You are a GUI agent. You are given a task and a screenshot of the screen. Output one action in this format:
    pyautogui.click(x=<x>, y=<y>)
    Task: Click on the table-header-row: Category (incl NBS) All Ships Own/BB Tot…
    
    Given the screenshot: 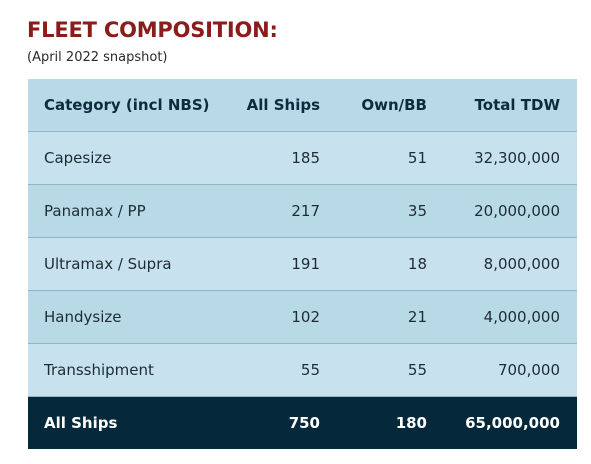 What is the action you would take?
    pyautogui.click(x=302, y=105)
    